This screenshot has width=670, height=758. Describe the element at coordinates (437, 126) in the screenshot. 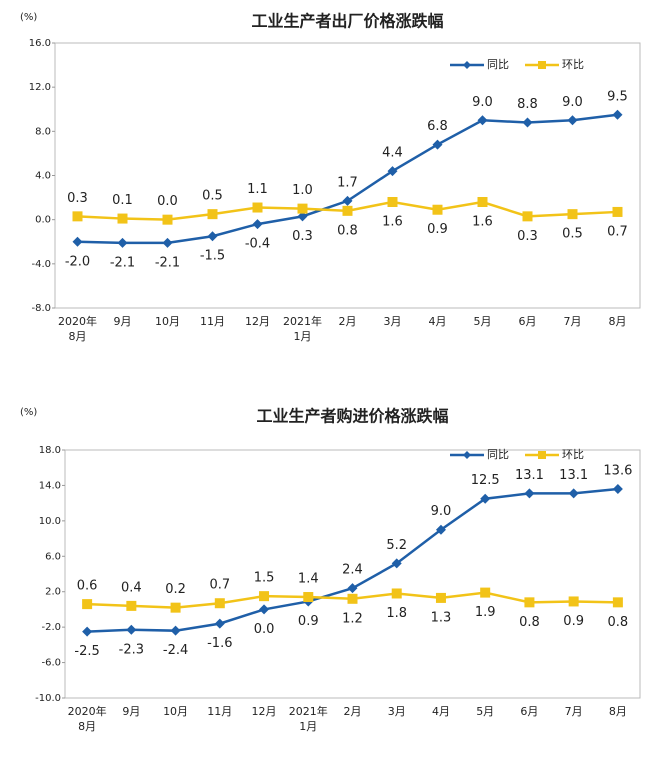

I see `data-label: 6.8` at that location.